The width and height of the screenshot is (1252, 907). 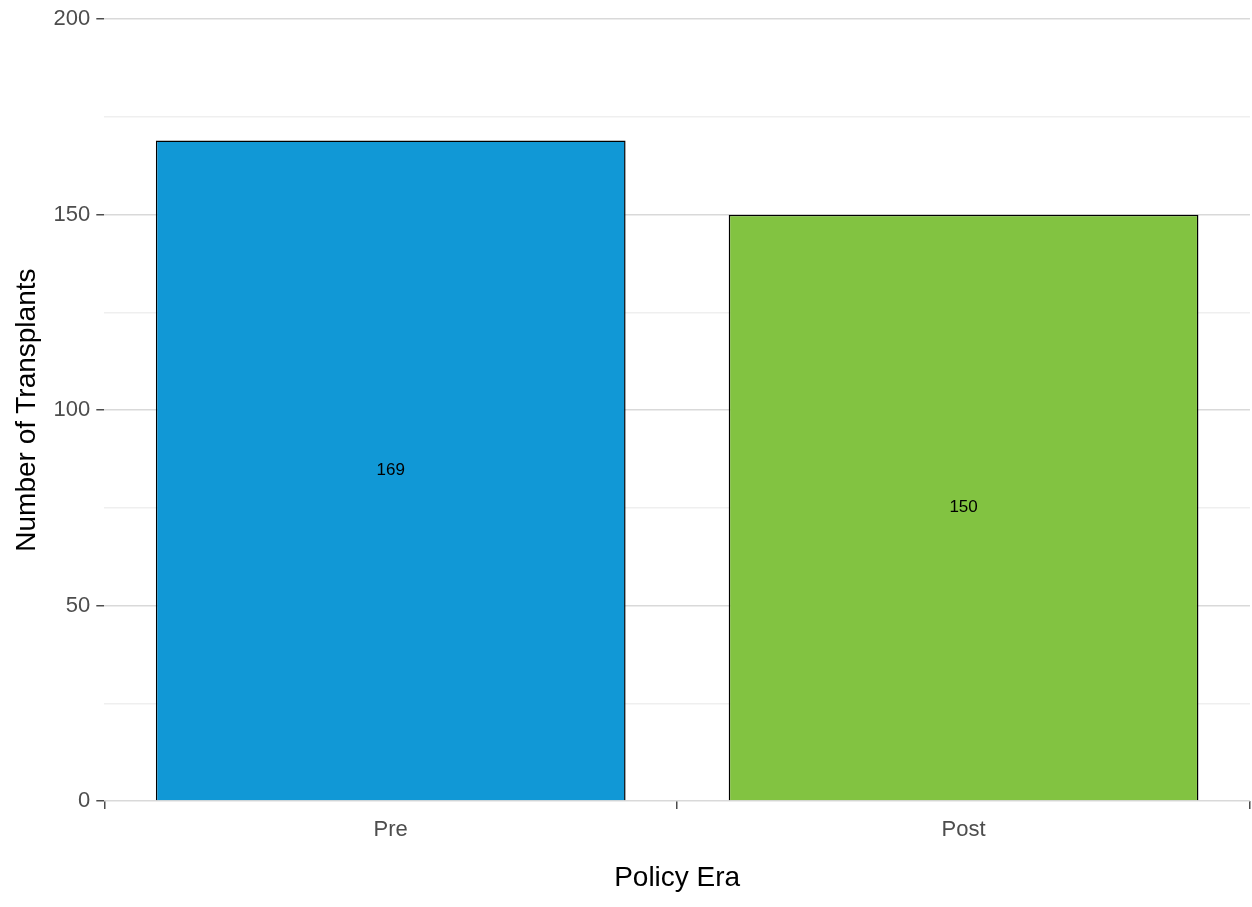 I want to click on data-label: 169, so click(x=390, y=469).